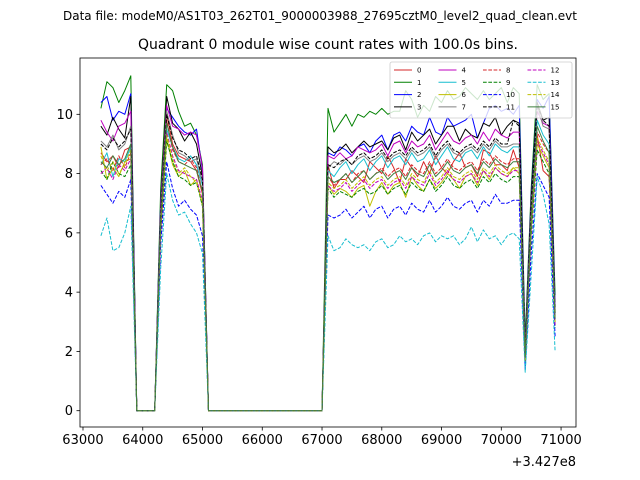 This screenshot has height=480, width=640. Describe the element at coordinates (419, 71) in the screenshot. I see `legend-label-0: 0` at that location.